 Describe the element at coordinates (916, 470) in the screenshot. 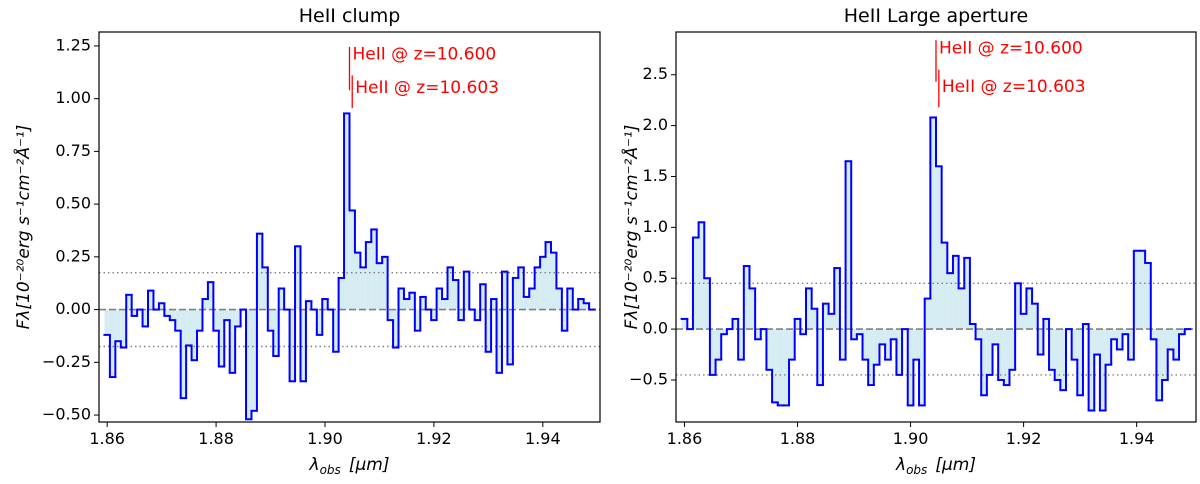

I see `x-label-subscript: obs` at that location.